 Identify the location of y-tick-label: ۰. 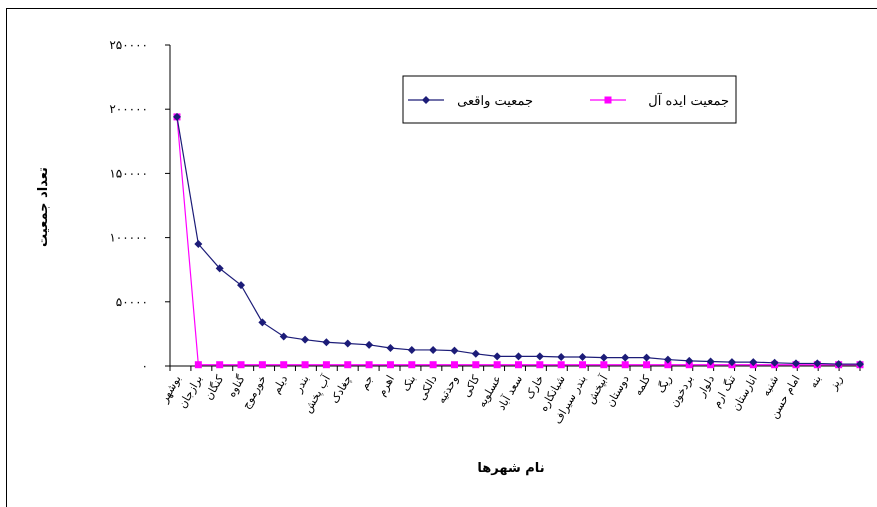
(145, 366).